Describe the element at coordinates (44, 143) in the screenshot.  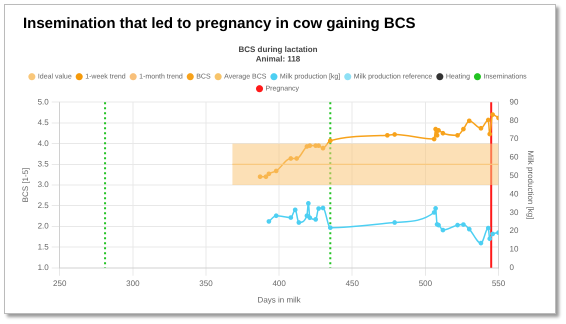
I see `y-tick-label: 4.0` at that location.